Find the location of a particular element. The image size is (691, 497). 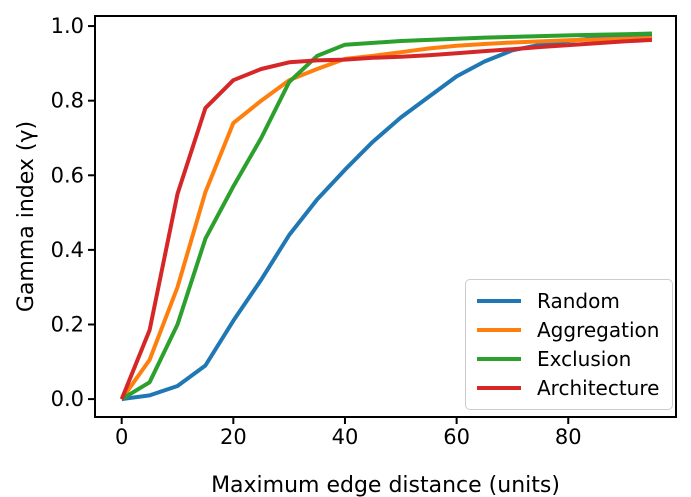

y-tick-label: 0.4 is located at coordinates (67, 250).